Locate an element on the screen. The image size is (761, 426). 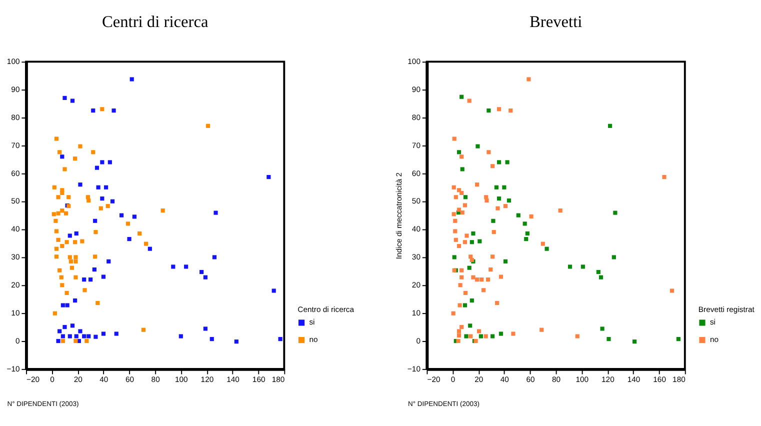
x-tick-label: 140 is located at coordinates (633, 379).